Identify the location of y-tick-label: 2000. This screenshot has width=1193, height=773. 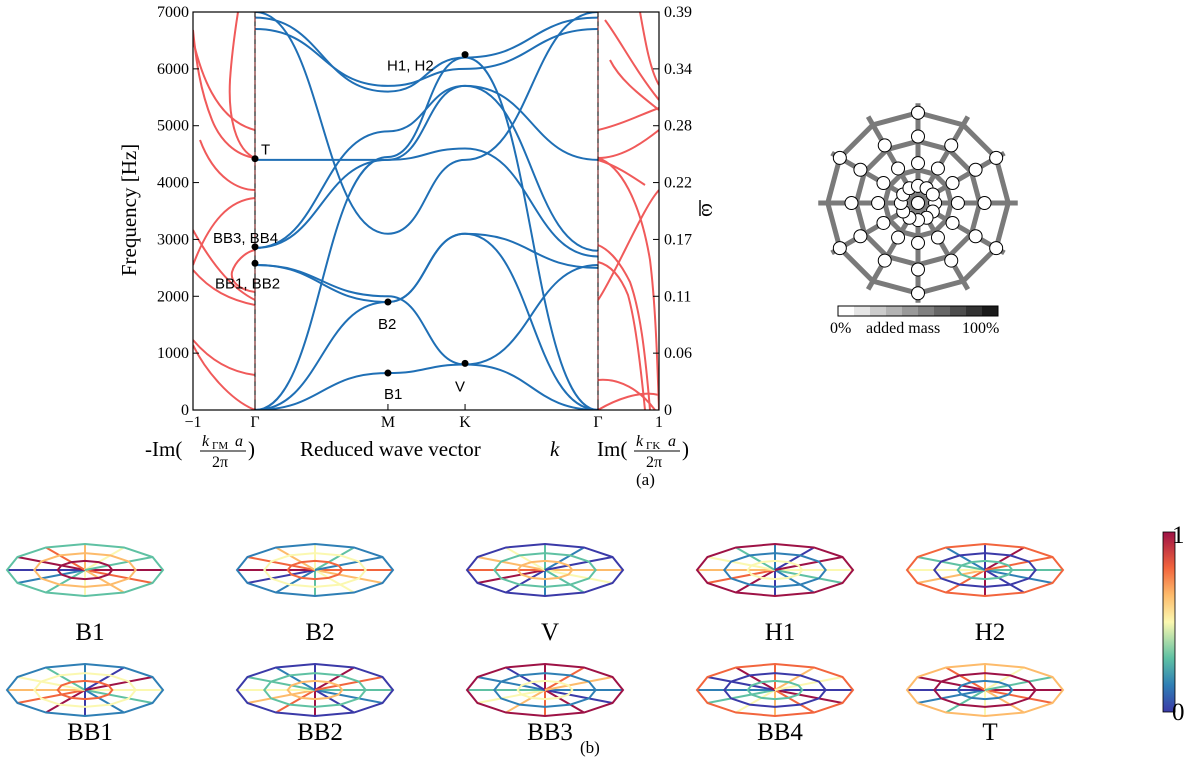
(173, 296).